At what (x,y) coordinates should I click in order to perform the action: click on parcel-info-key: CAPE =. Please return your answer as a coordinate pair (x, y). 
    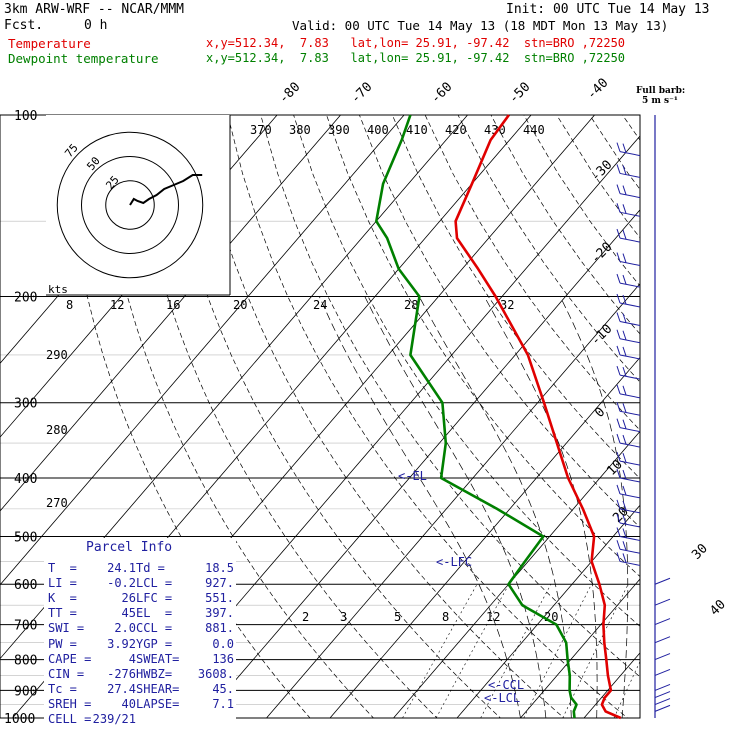
    Looking at the image, I should click on (70, 658).